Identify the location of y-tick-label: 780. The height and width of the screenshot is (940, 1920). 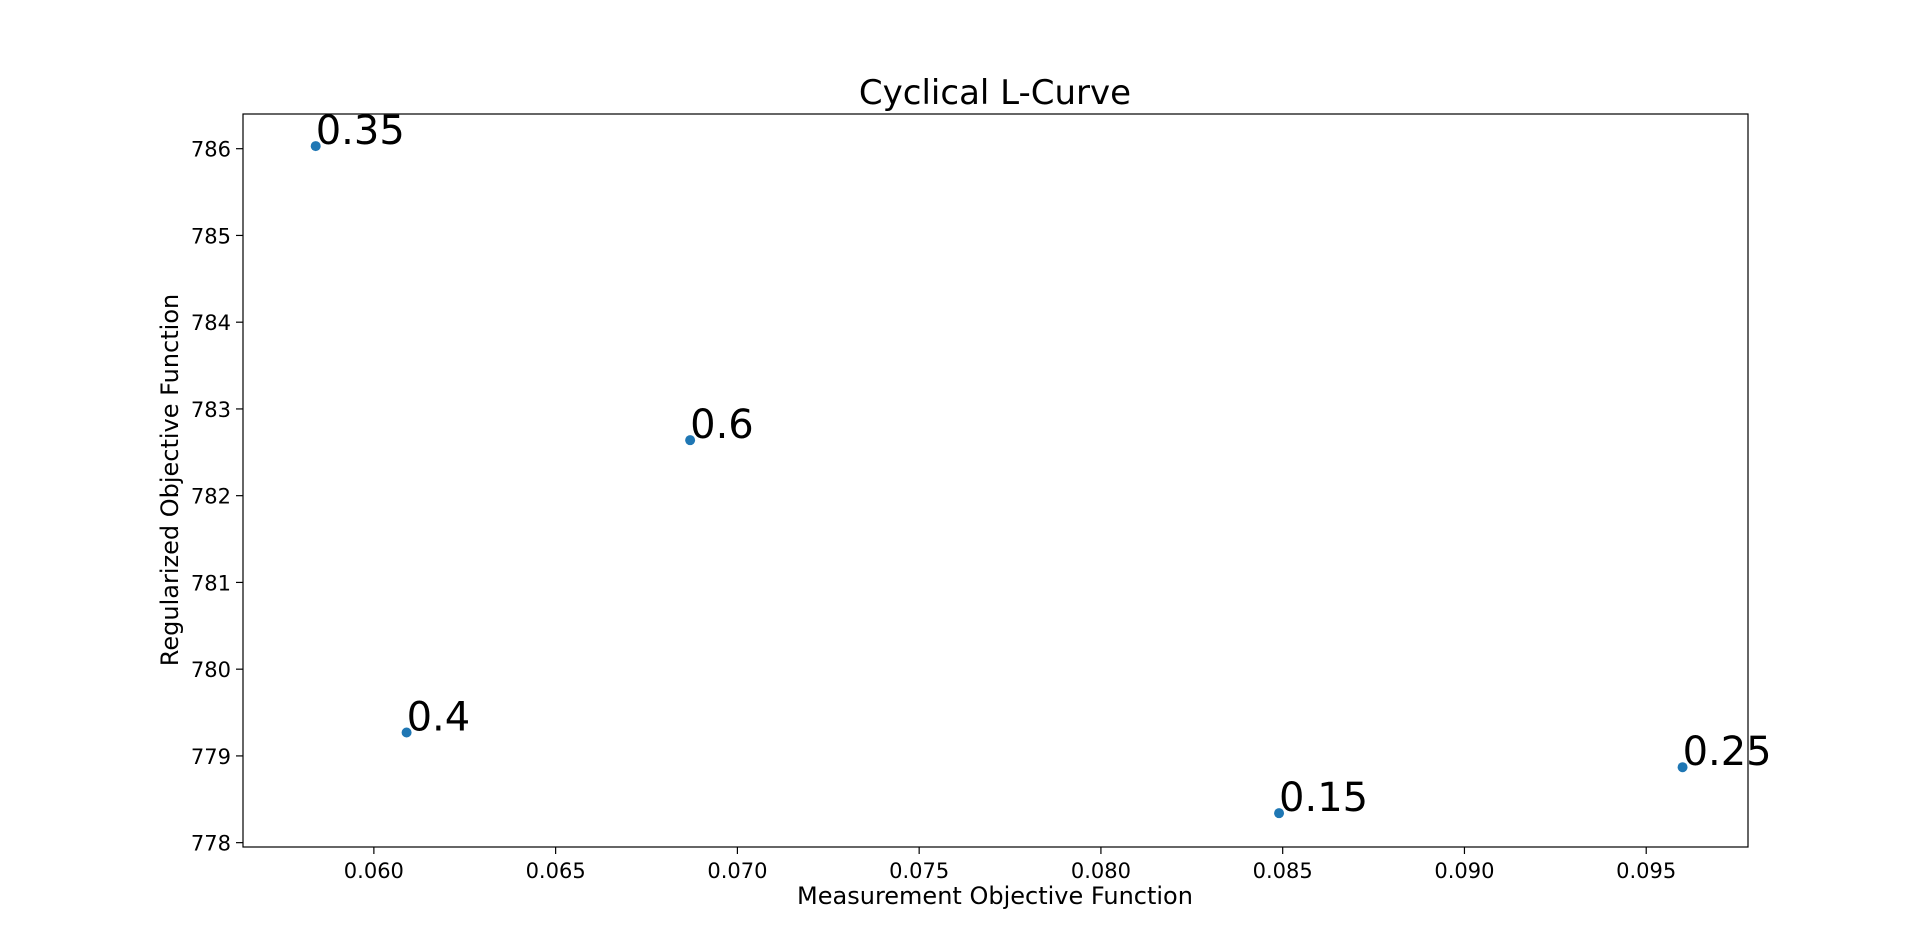
(211, 670).